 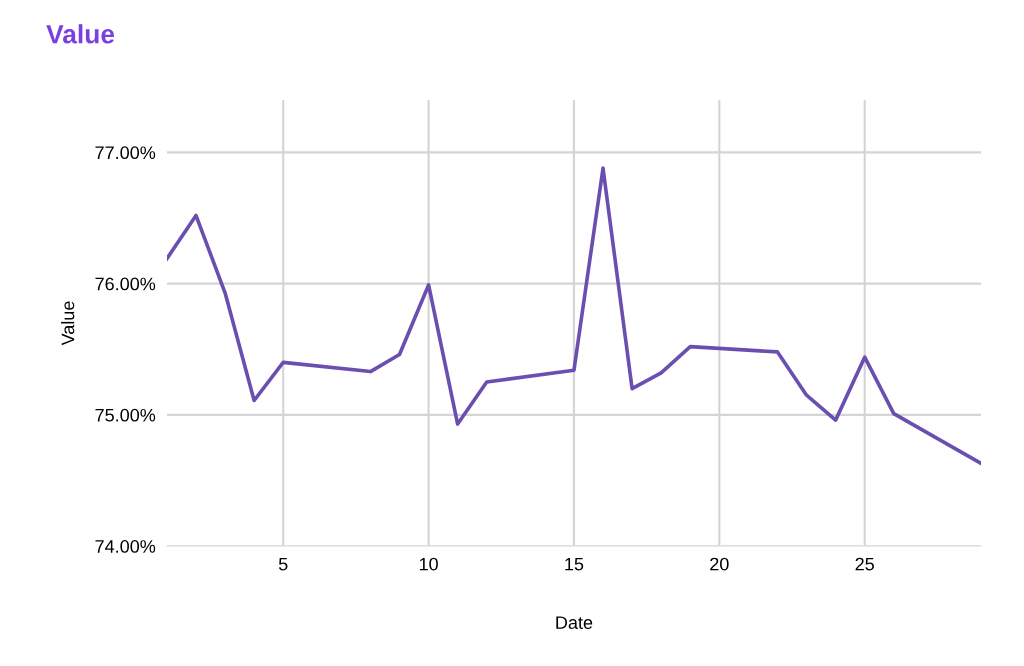 I want to click on chart-title: Value, so click(x=80, y=34).